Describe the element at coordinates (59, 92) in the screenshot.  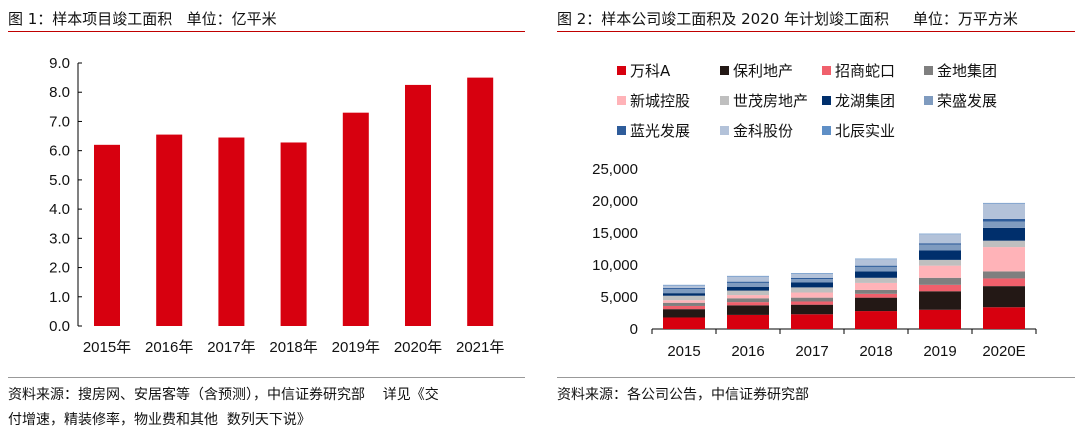
I see `y-tick-label: 8.0` at that location.